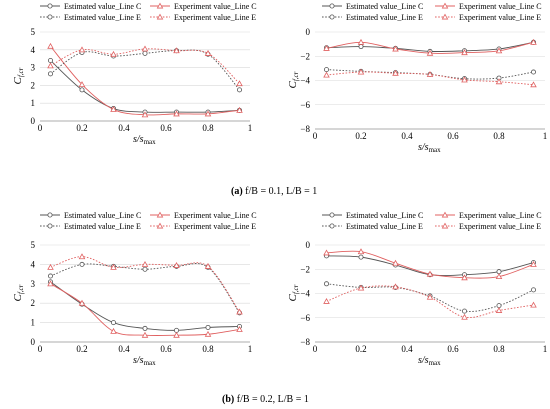 The width and height of the screenshot is (550, 409). Describe the element at coordinates (228, 399) in the screenshot. I see `caption-b-label: (b)` at that location.